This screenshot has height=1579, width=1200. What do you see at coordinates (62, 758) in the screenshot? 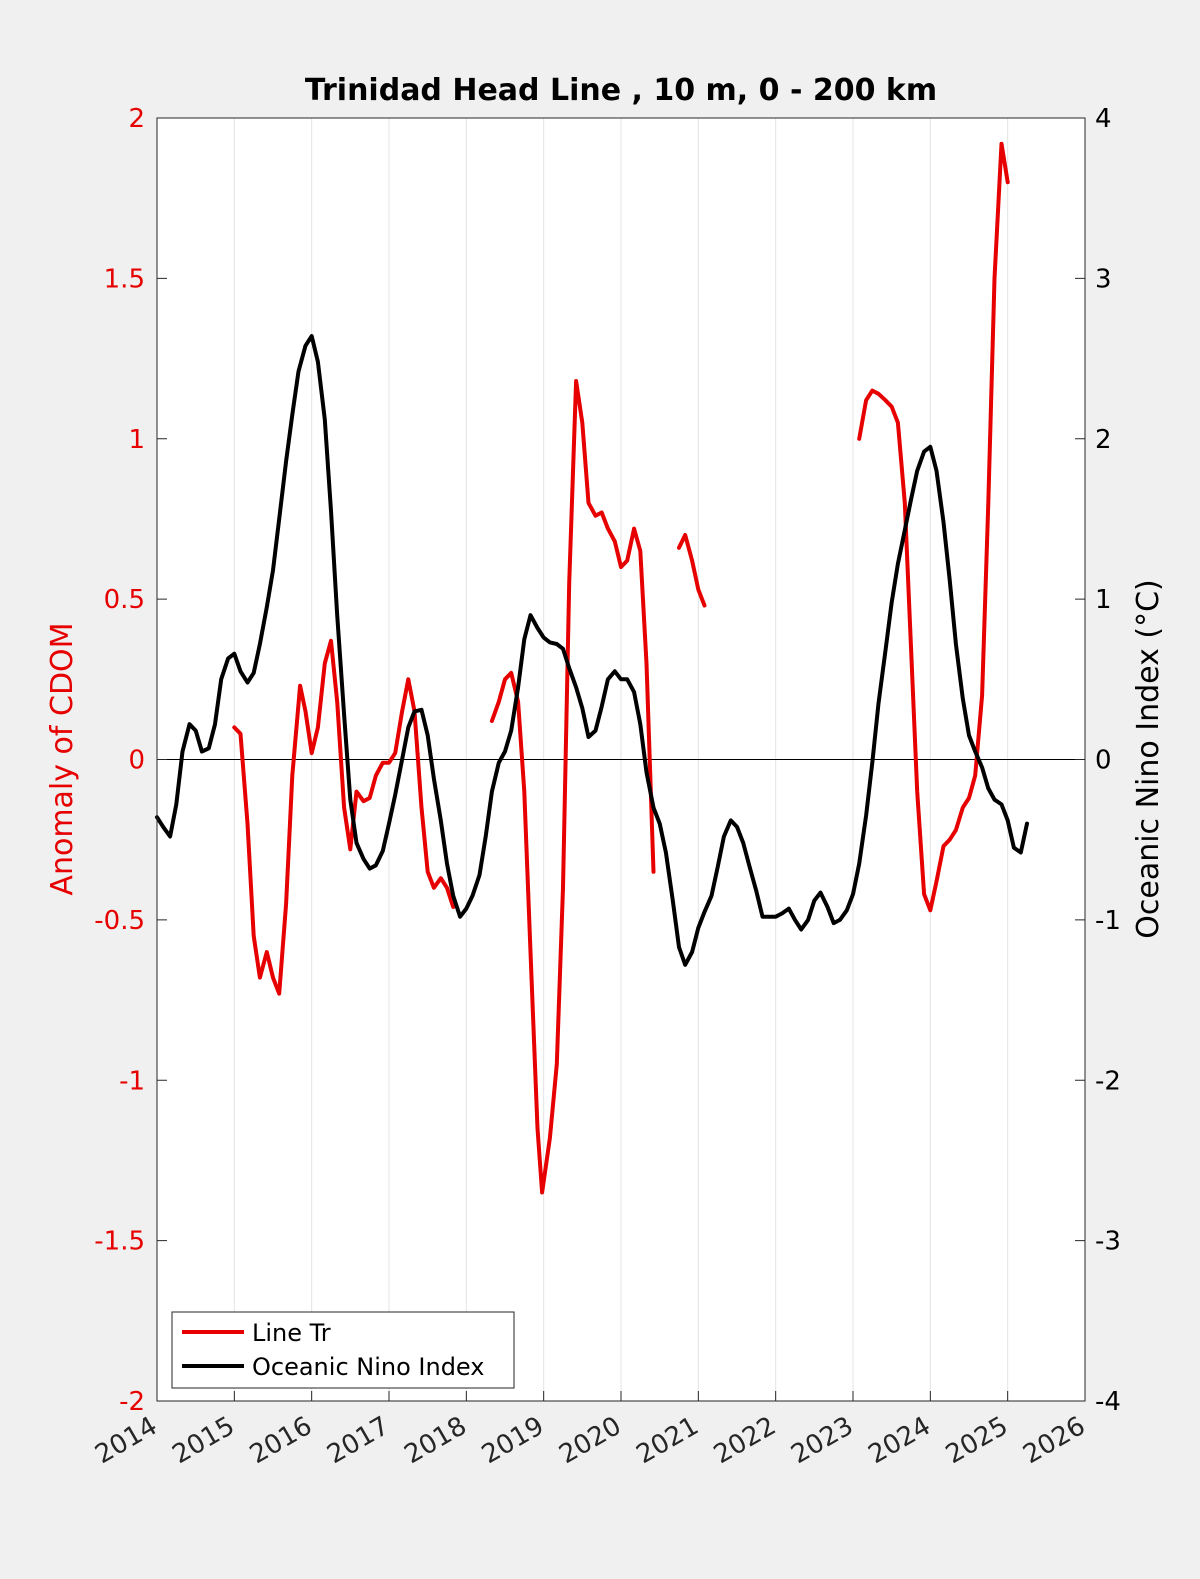
I see `y-axis-left-label: Anomaly of CDOM` at bounding box center [62, 758].